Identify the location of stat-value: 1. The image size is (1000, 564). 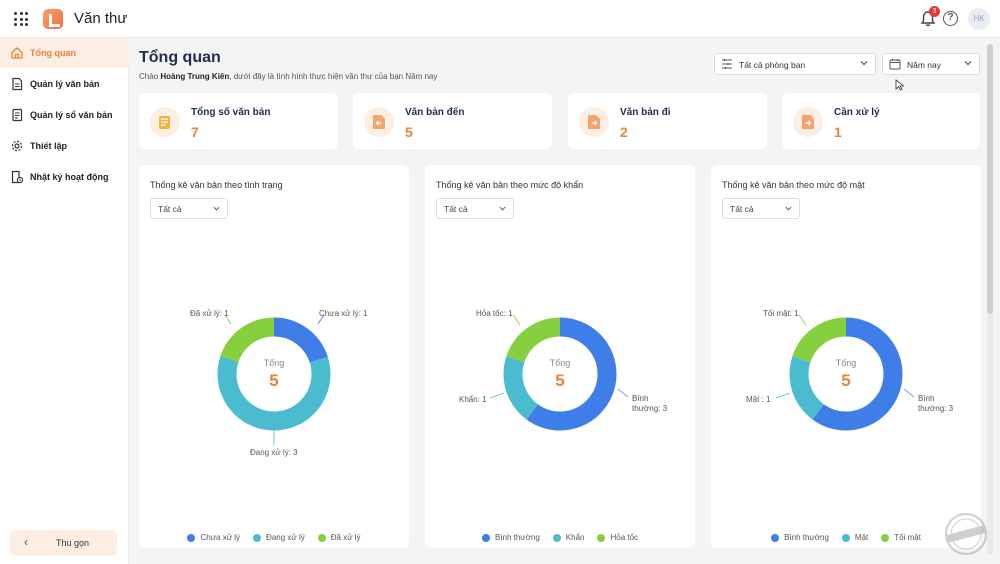
(838, 132).